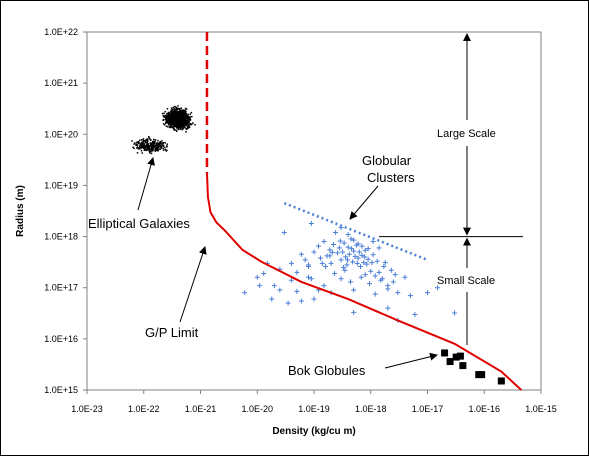  Describe the element at coordinates (61, 185) in the screenshot. I see `y-tick-label: 1.0E+19` at that location.